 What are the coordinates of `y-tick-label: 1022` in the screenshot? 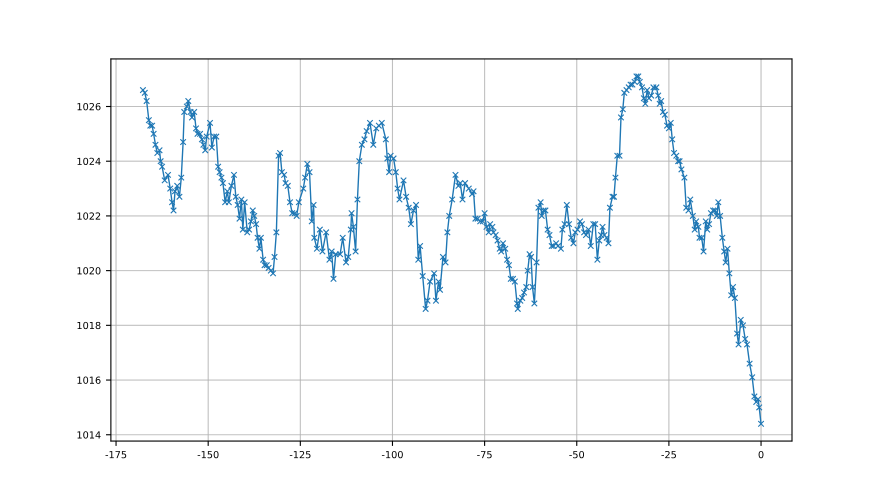 It's located at (88, 216).